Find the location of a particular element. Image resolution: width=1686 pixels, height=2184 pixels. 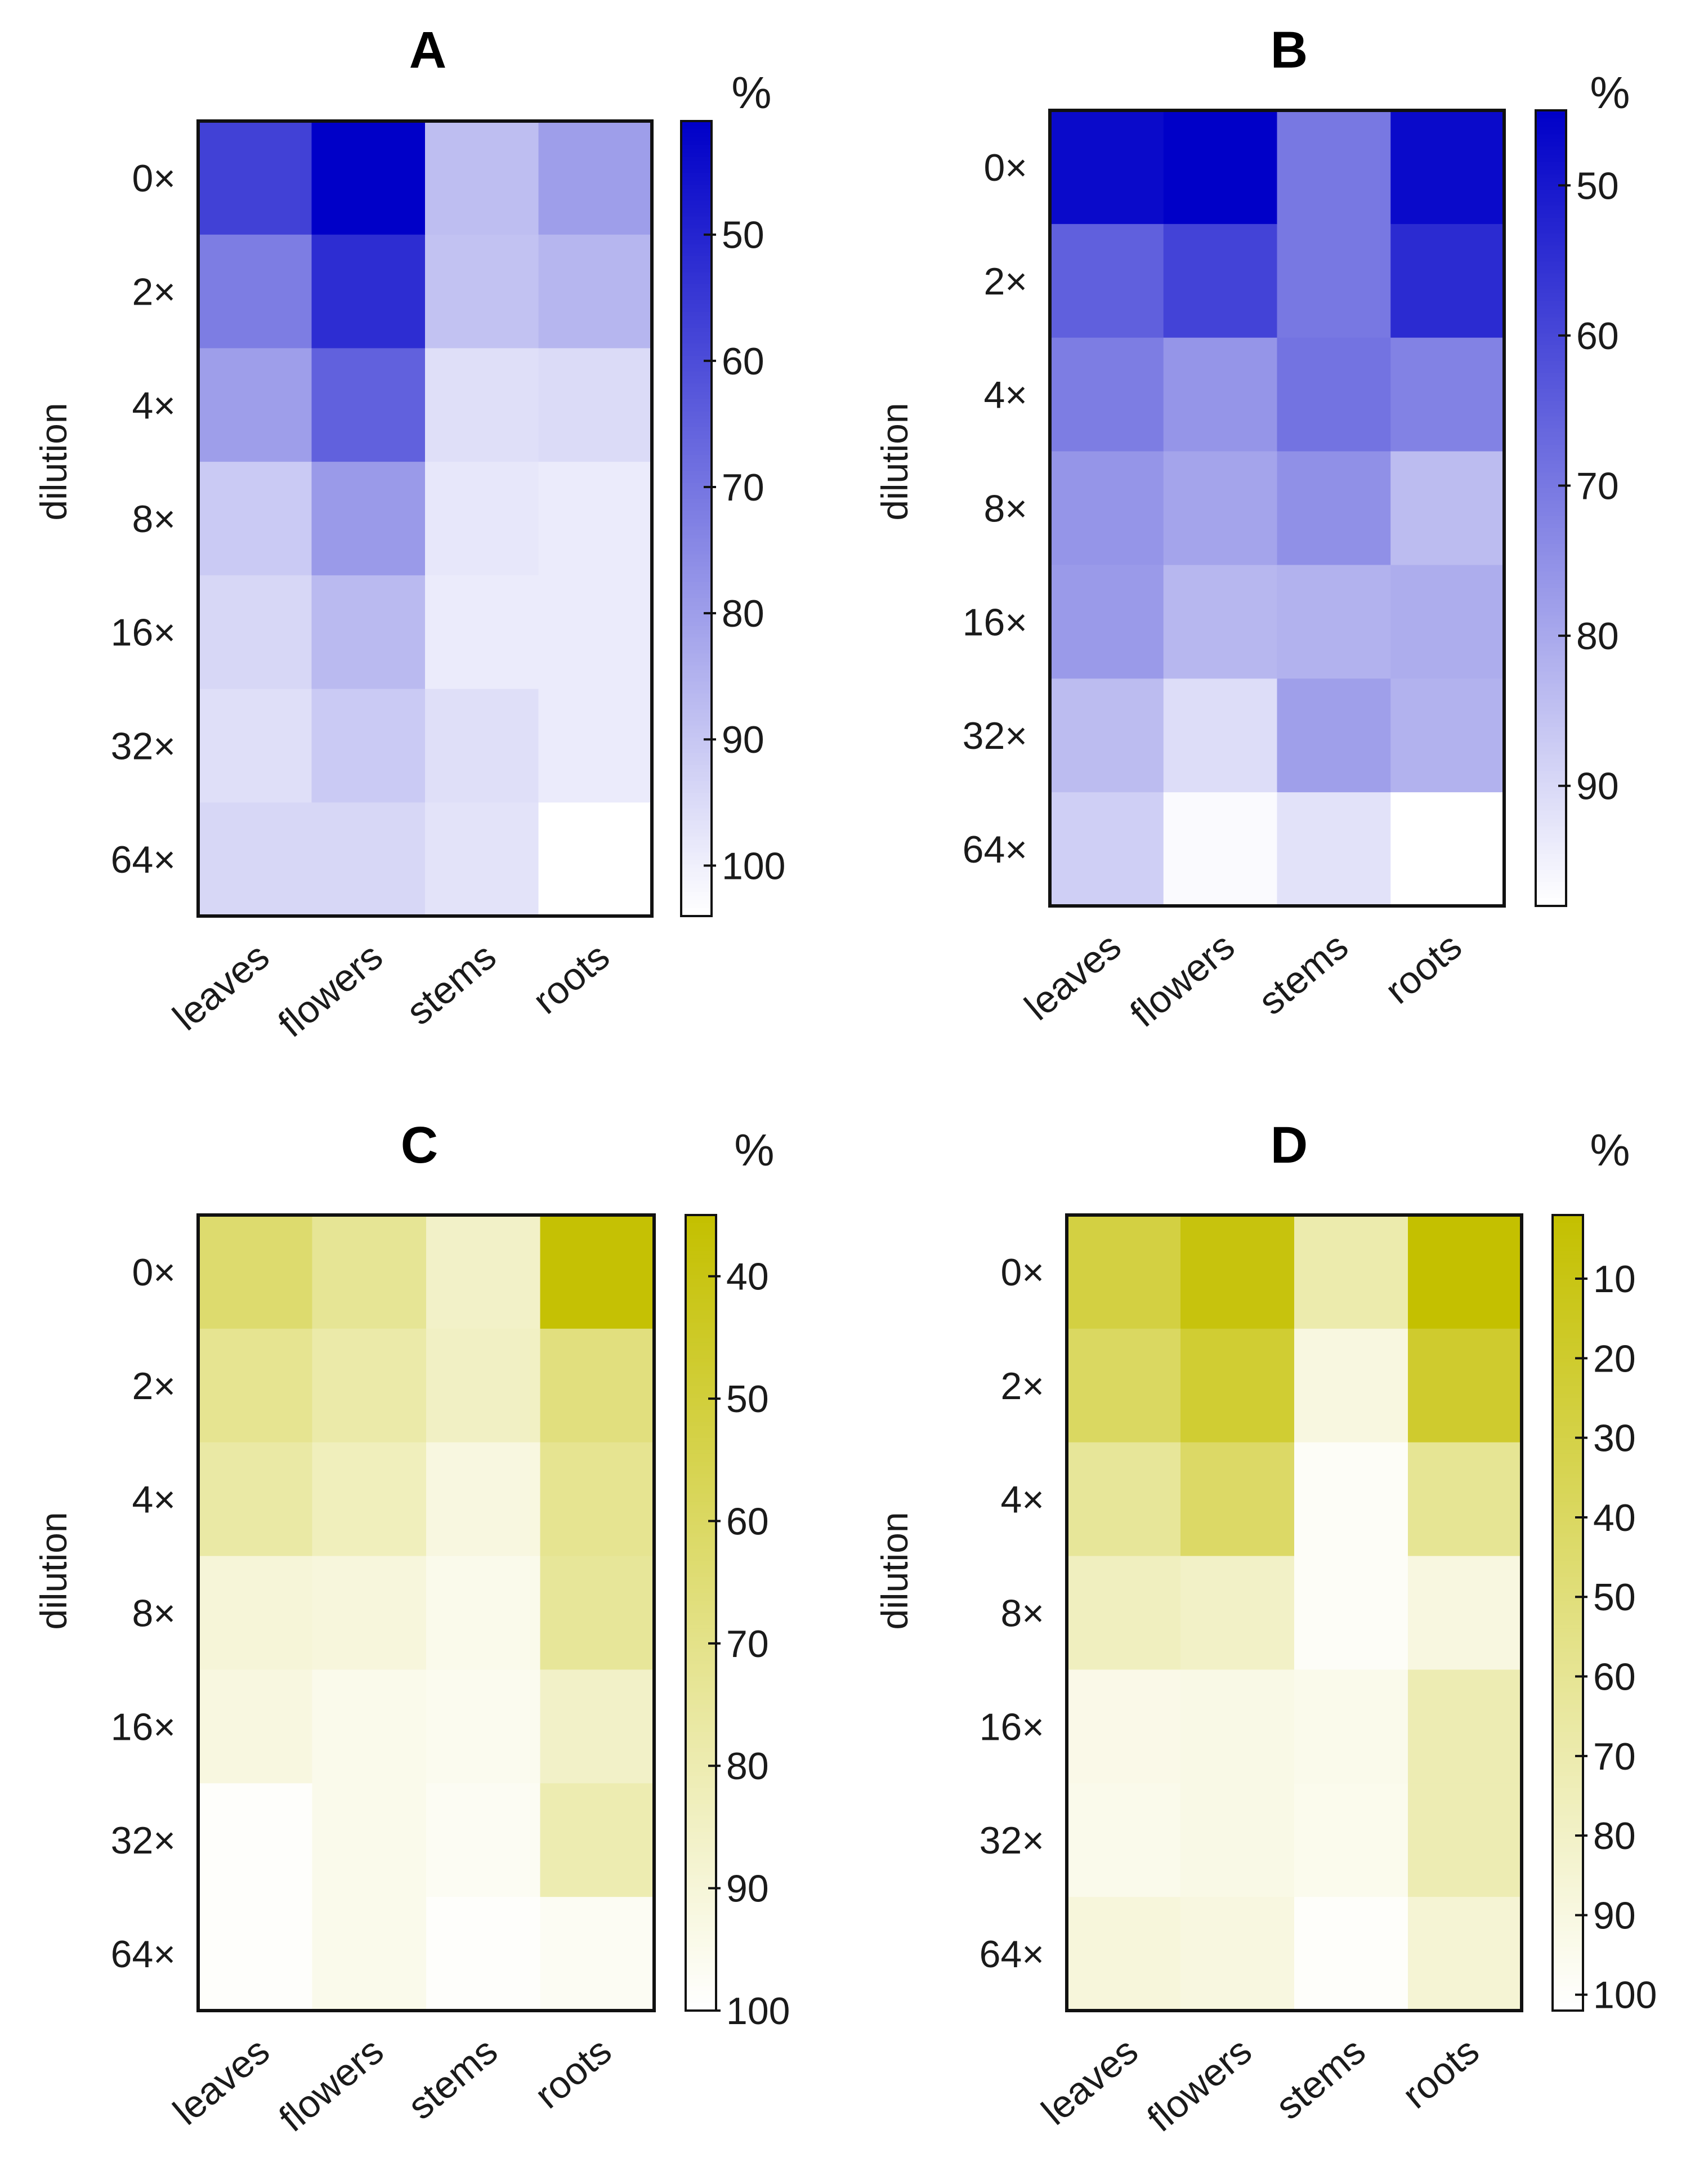

panel-B-colorbar is located at coordinates (1551, 508).